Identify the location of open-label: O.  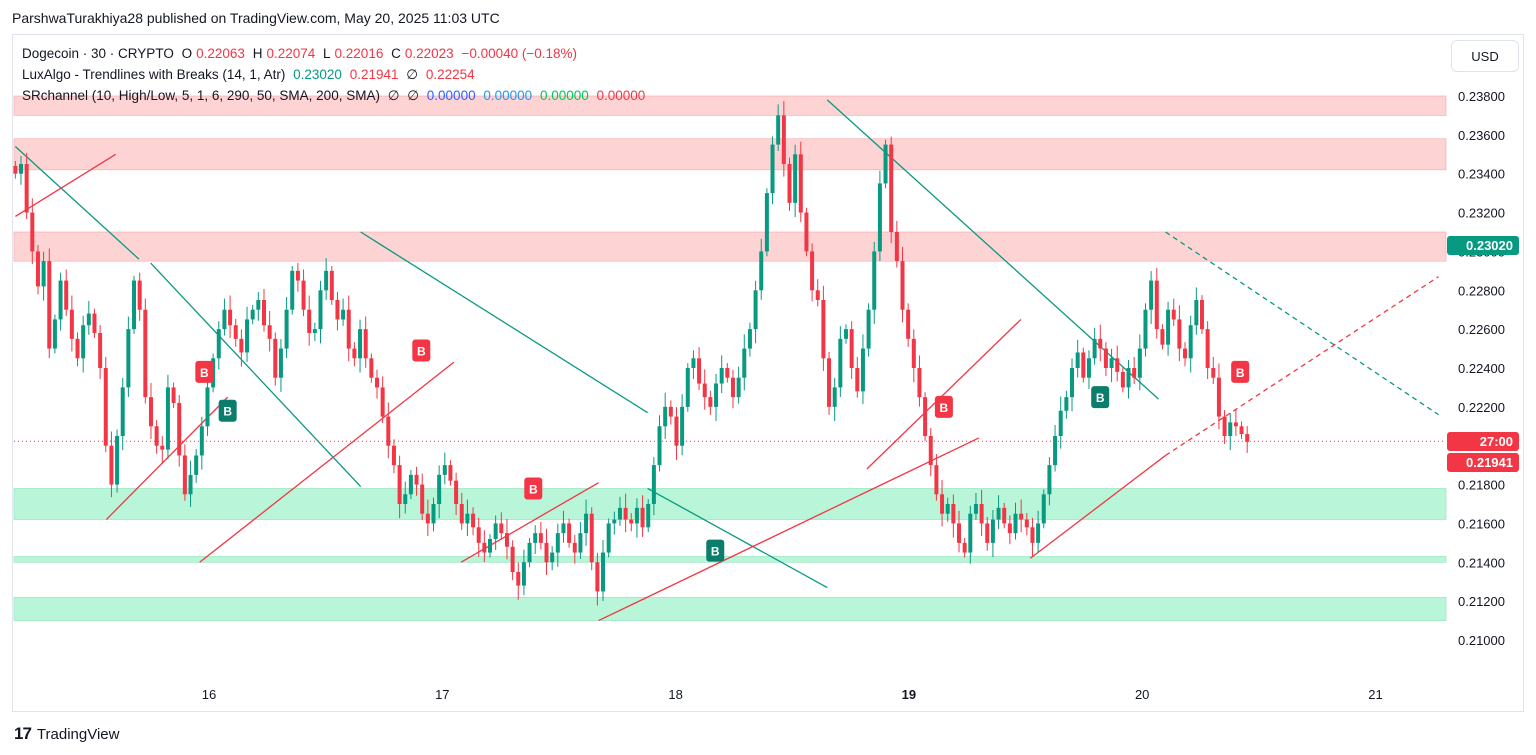
(187, 53).